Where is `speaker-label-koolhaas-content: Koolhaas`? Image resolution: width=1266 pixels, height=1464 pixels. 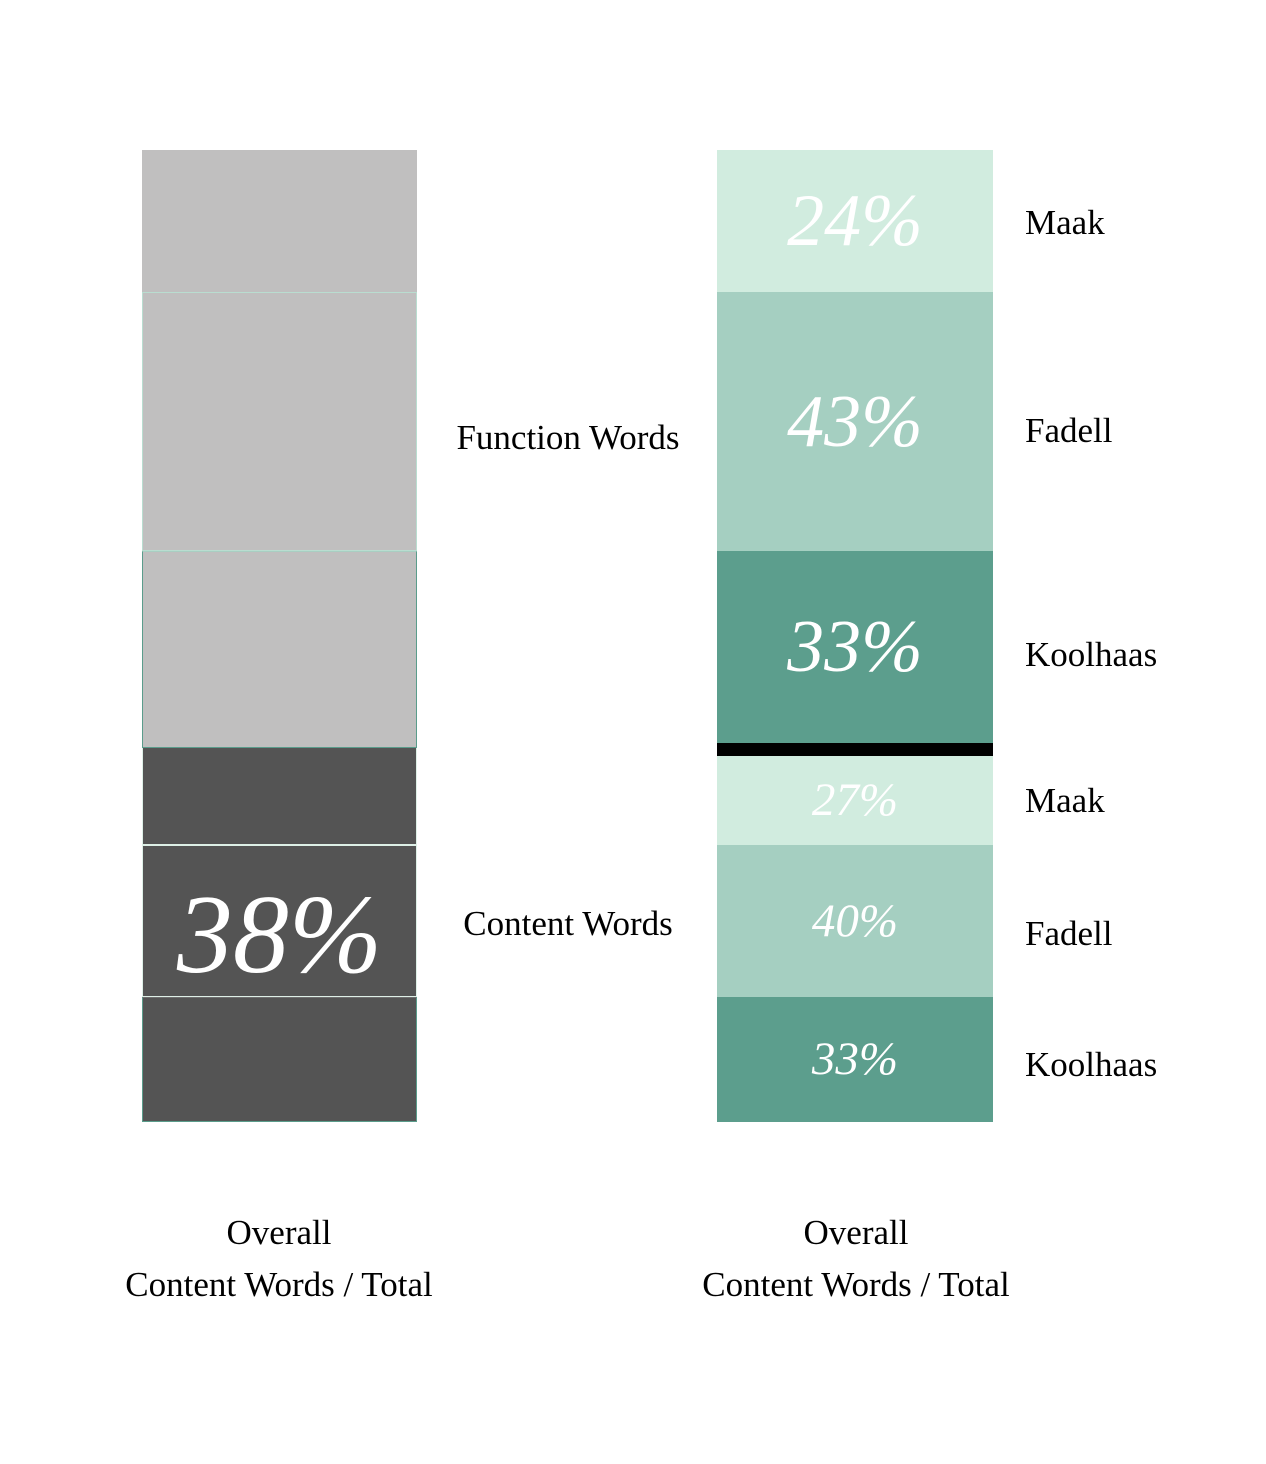 speaker-label-koolhaas-content: Koolhaas is located at coordinates (1091, 1064).